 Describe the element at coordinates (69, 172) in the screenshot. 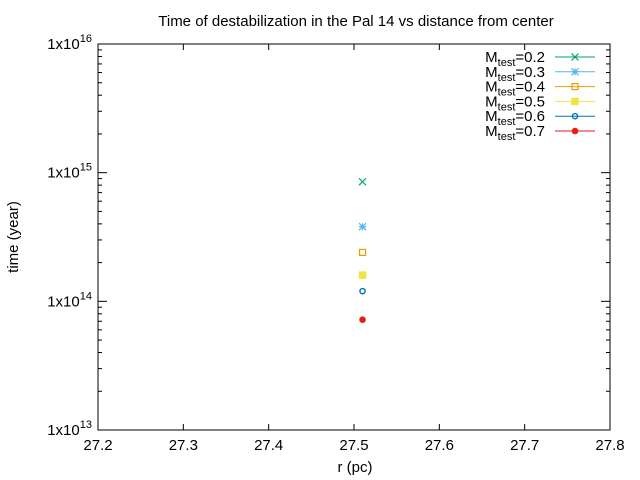

I see `y-tick-label: 1x10¹⁵` at that location.